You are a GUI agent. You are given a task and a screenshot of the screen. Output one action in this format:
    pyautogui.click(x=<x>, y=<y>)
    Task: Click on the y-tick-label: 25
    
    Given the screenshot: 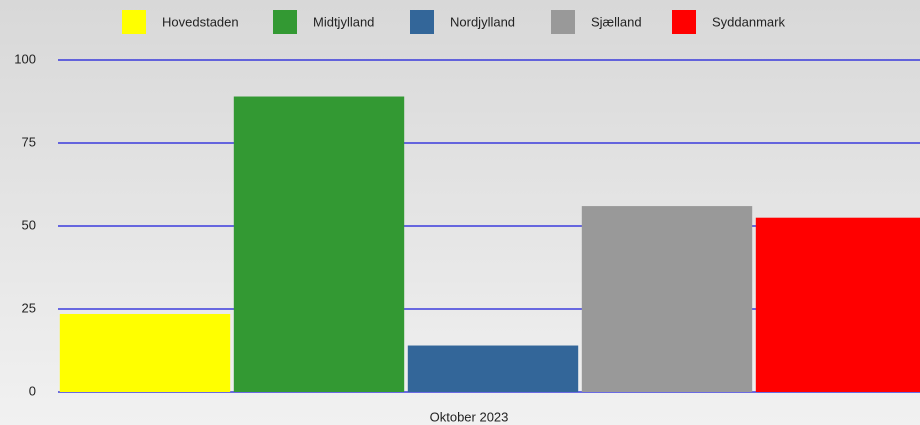 What is the action you would take?
    pyautogui.click(x=29, y=307)
    